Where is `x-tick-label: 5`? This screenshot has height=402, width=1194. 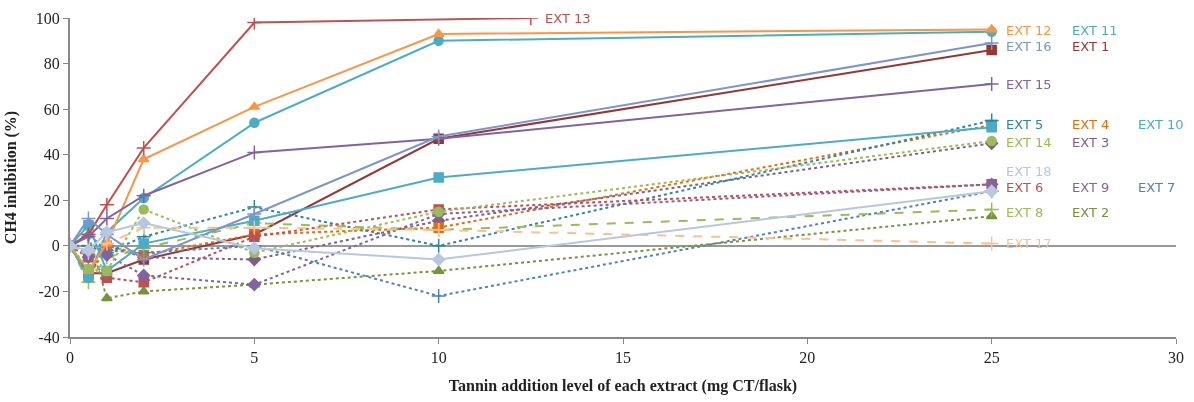
x-tick-label: 5 is located at coordinates (254, 358).